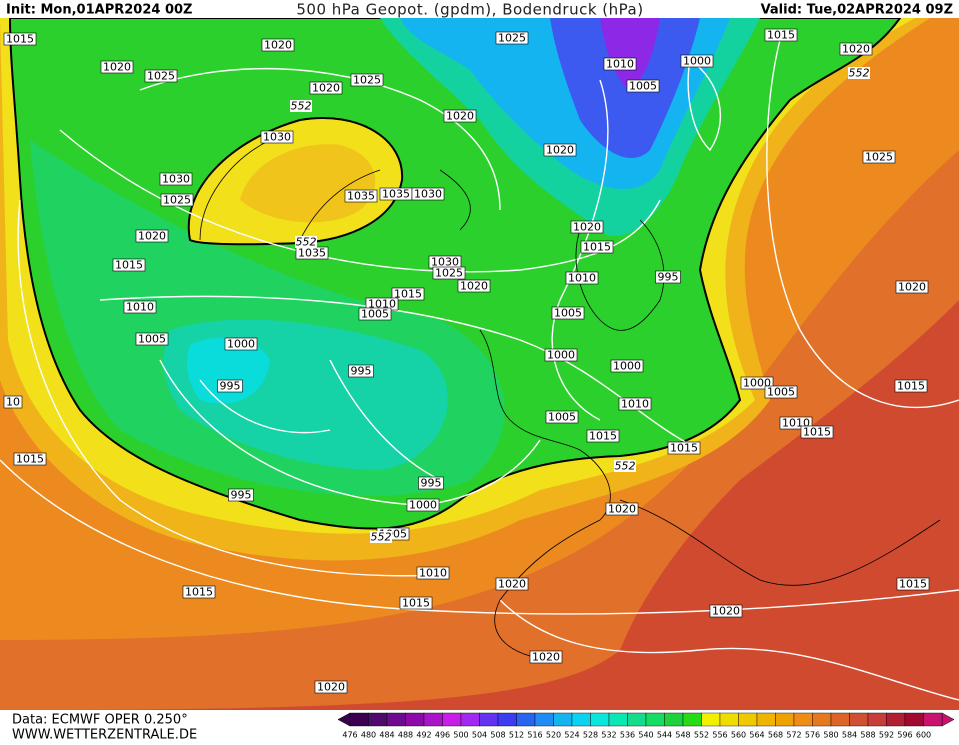 The image size is (959, 745). I want to click on colorbar-label: 508, so click(497, 735).